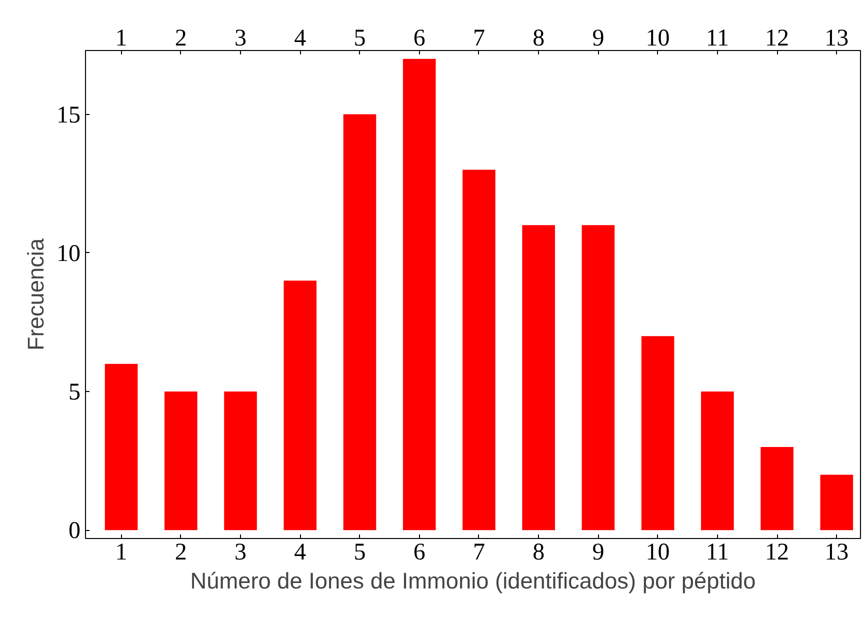  Describe the element at coordinates (717, 553) in the screenshot. I see `x2-tick-label: 11` at that location.